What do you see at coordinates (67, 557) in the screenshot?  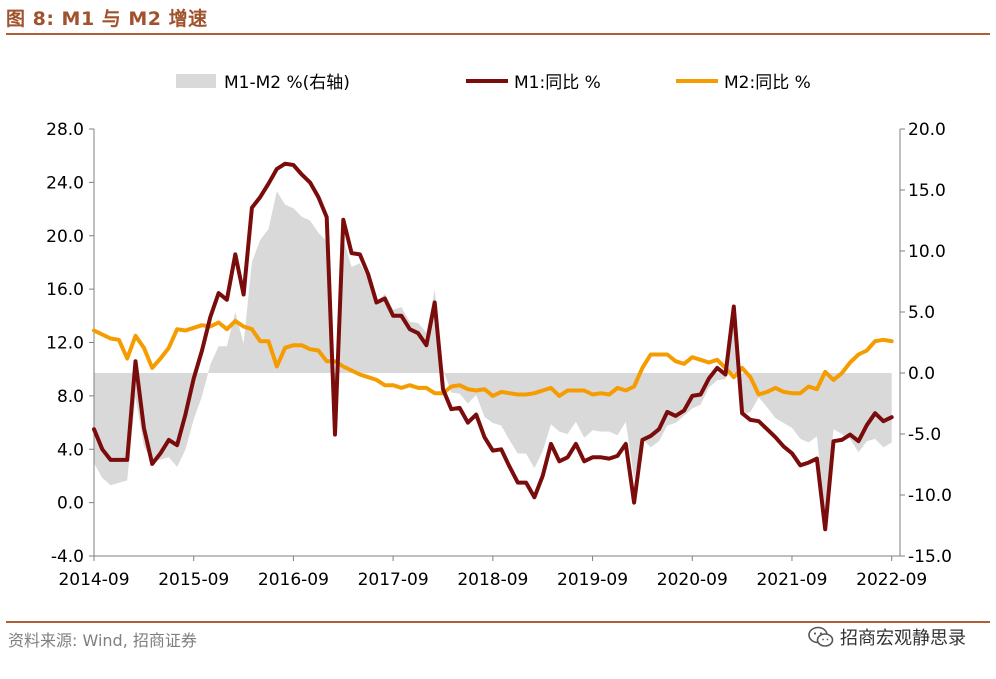 I see `left-tick-label: -4.0` at bounding box center [67, 557].